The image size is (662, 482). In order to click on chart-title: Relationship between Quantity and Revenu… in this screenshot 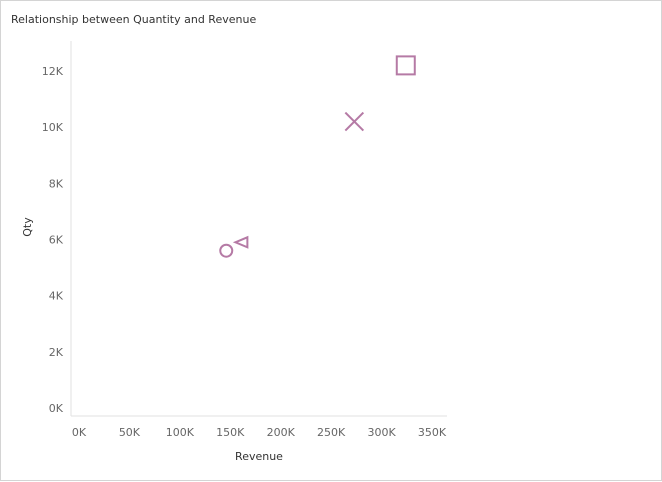, I will do `click(134, 19)`.